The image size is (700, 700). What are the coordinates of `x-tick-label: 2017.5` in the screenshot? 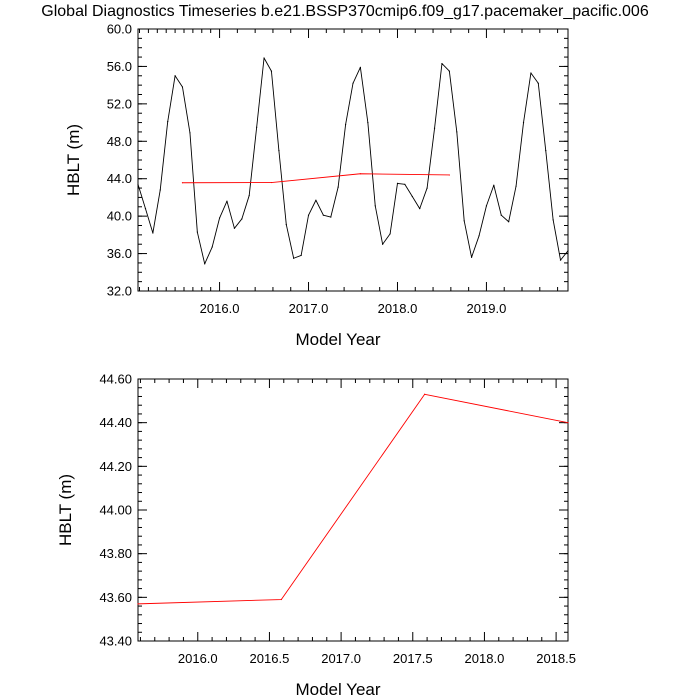 It's located at (413, 658).